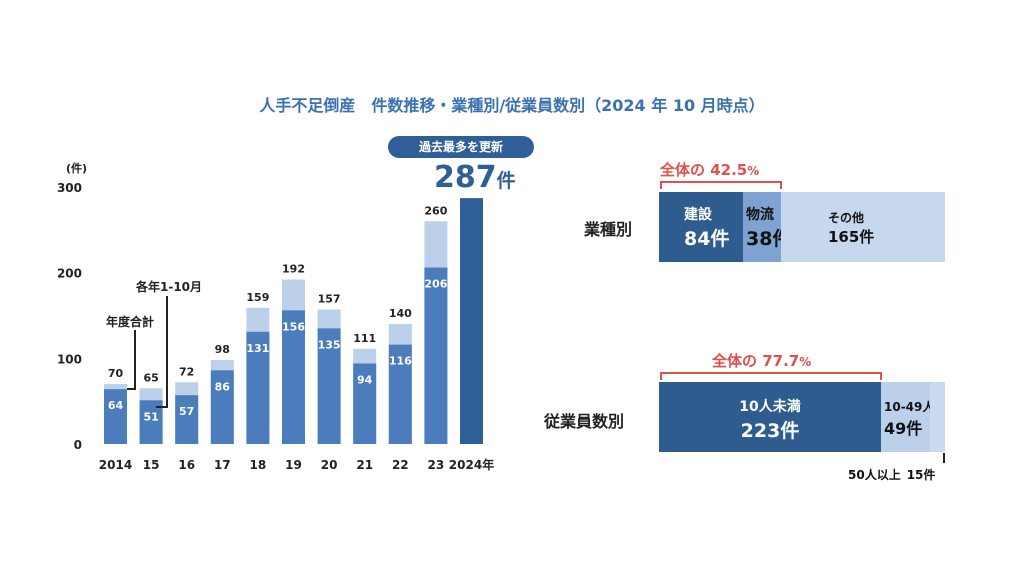 The width and height of the screenshot is (1024, 576). I want to click on x-tick-label: 21, so click(364, 465).